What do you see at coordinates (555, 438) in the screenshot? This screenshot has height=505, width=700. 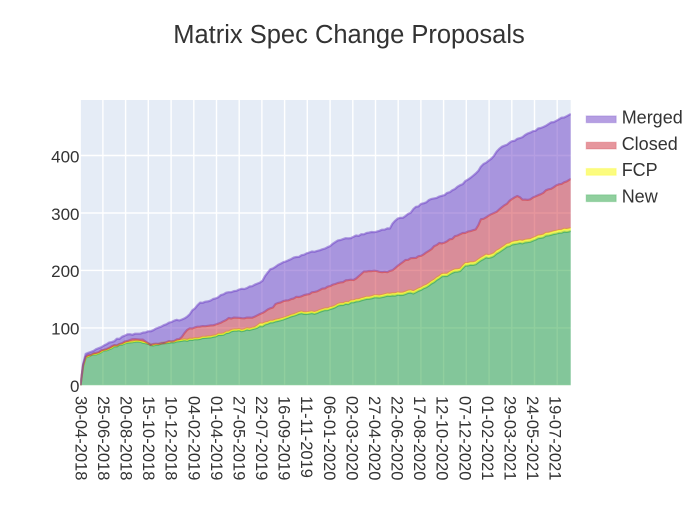 I see `svg-text: 19-07-2021` at bounding box center [555, 438].